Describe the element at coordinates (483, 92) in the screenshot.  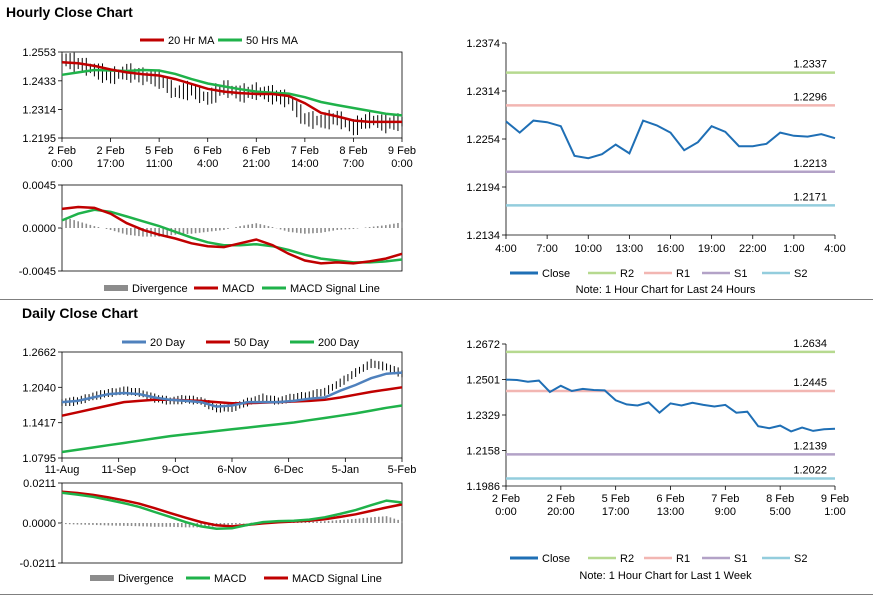
I see `hourly-levels-ytick-label: 1.2314` at that location.